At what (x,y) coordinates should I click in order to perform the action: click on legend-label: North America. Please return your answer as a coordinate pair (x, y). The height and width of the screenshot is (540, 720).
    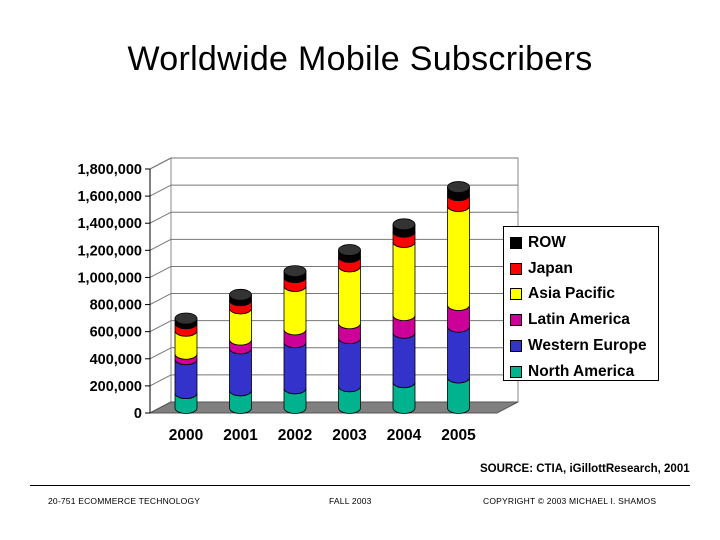
    Looking at the image, I should click on (581, 371).